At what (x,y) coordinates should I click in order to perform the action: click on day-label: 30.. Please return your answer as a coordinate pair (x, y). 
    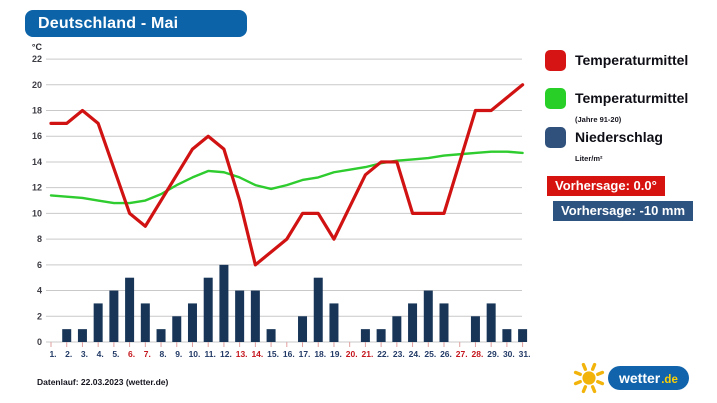
    Looking at the image, I should click on (509, 354).